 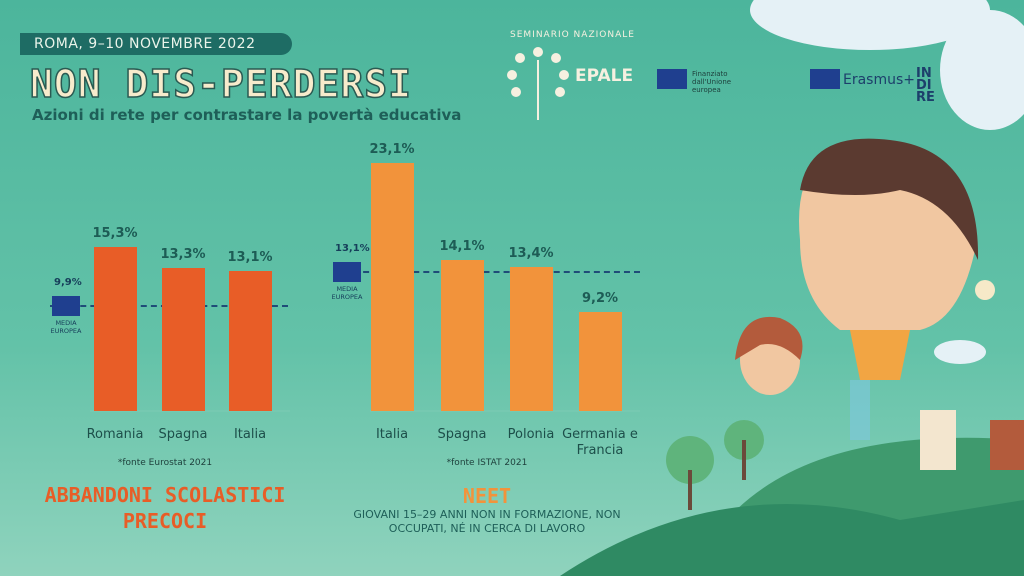 I want to click on reference-value: 13,1%, so click(x=352, y=248).